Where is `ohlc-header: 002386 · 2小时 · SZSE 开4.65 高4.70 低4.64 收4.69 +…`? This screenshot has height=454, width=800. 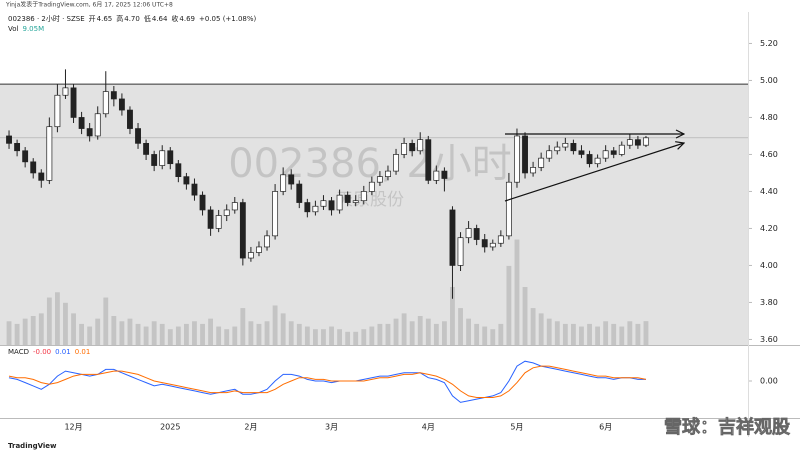 ohlc-header: 002386 · 2小时 · SZSE 开4.65 高4.70 低4.64 收4.69 +… is located at coordinates (132, 18).